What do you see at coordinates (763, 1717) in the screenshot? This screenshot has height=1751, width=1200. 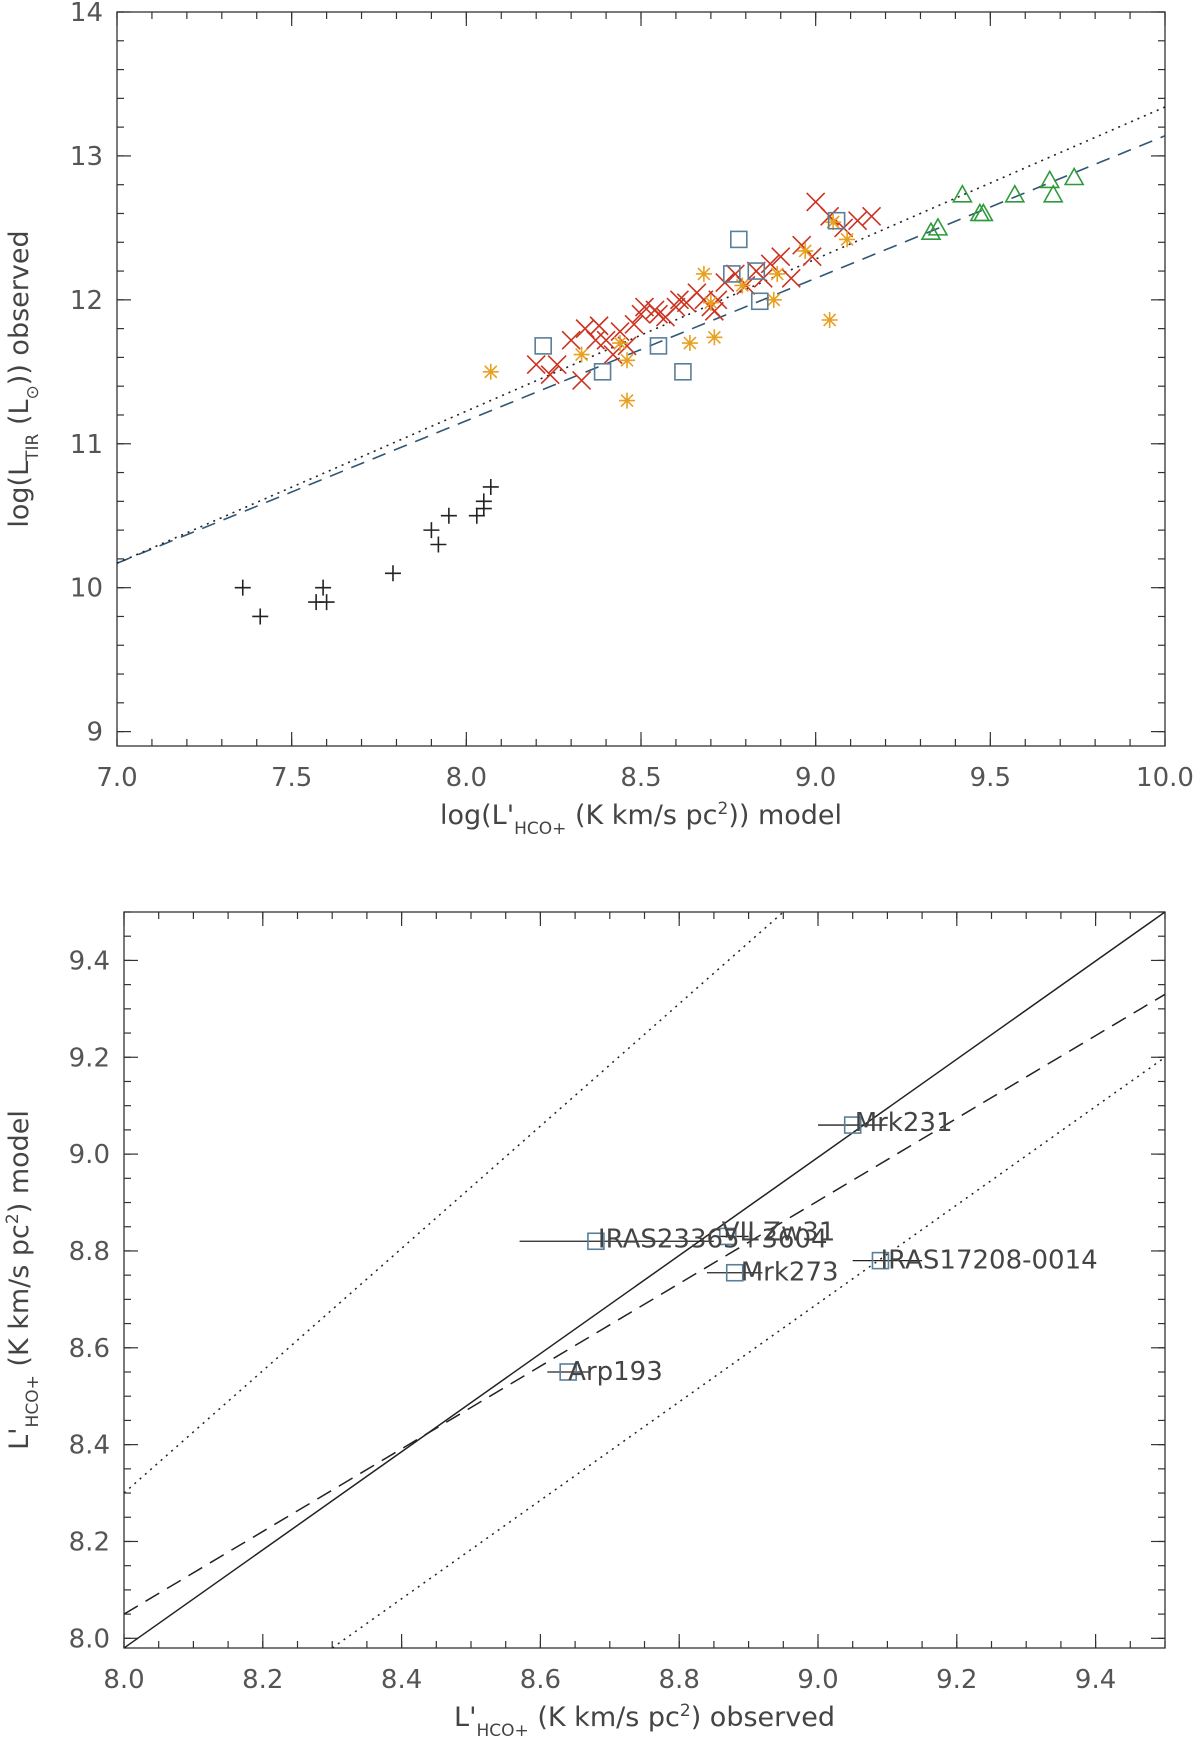 I see `x-axis-title-part: ) observed` at bounding box center [763, 1717].